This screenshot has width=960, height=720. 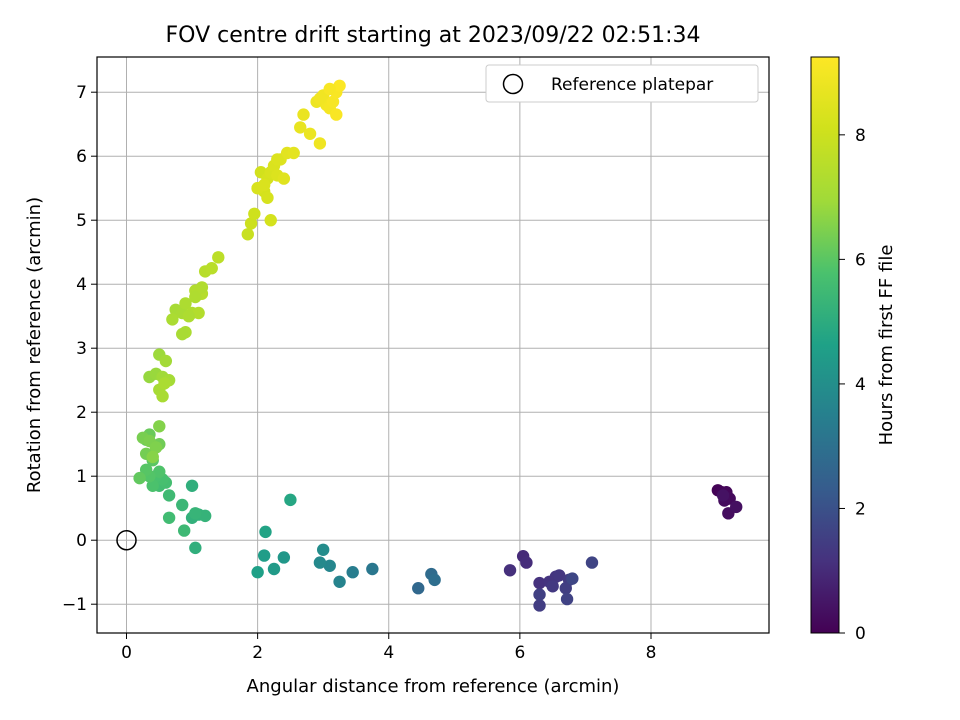 What do you see at coordinates (126, 653) in the screenshot?
I see `x-tick-label: 0` at bounding box center [126, 653].